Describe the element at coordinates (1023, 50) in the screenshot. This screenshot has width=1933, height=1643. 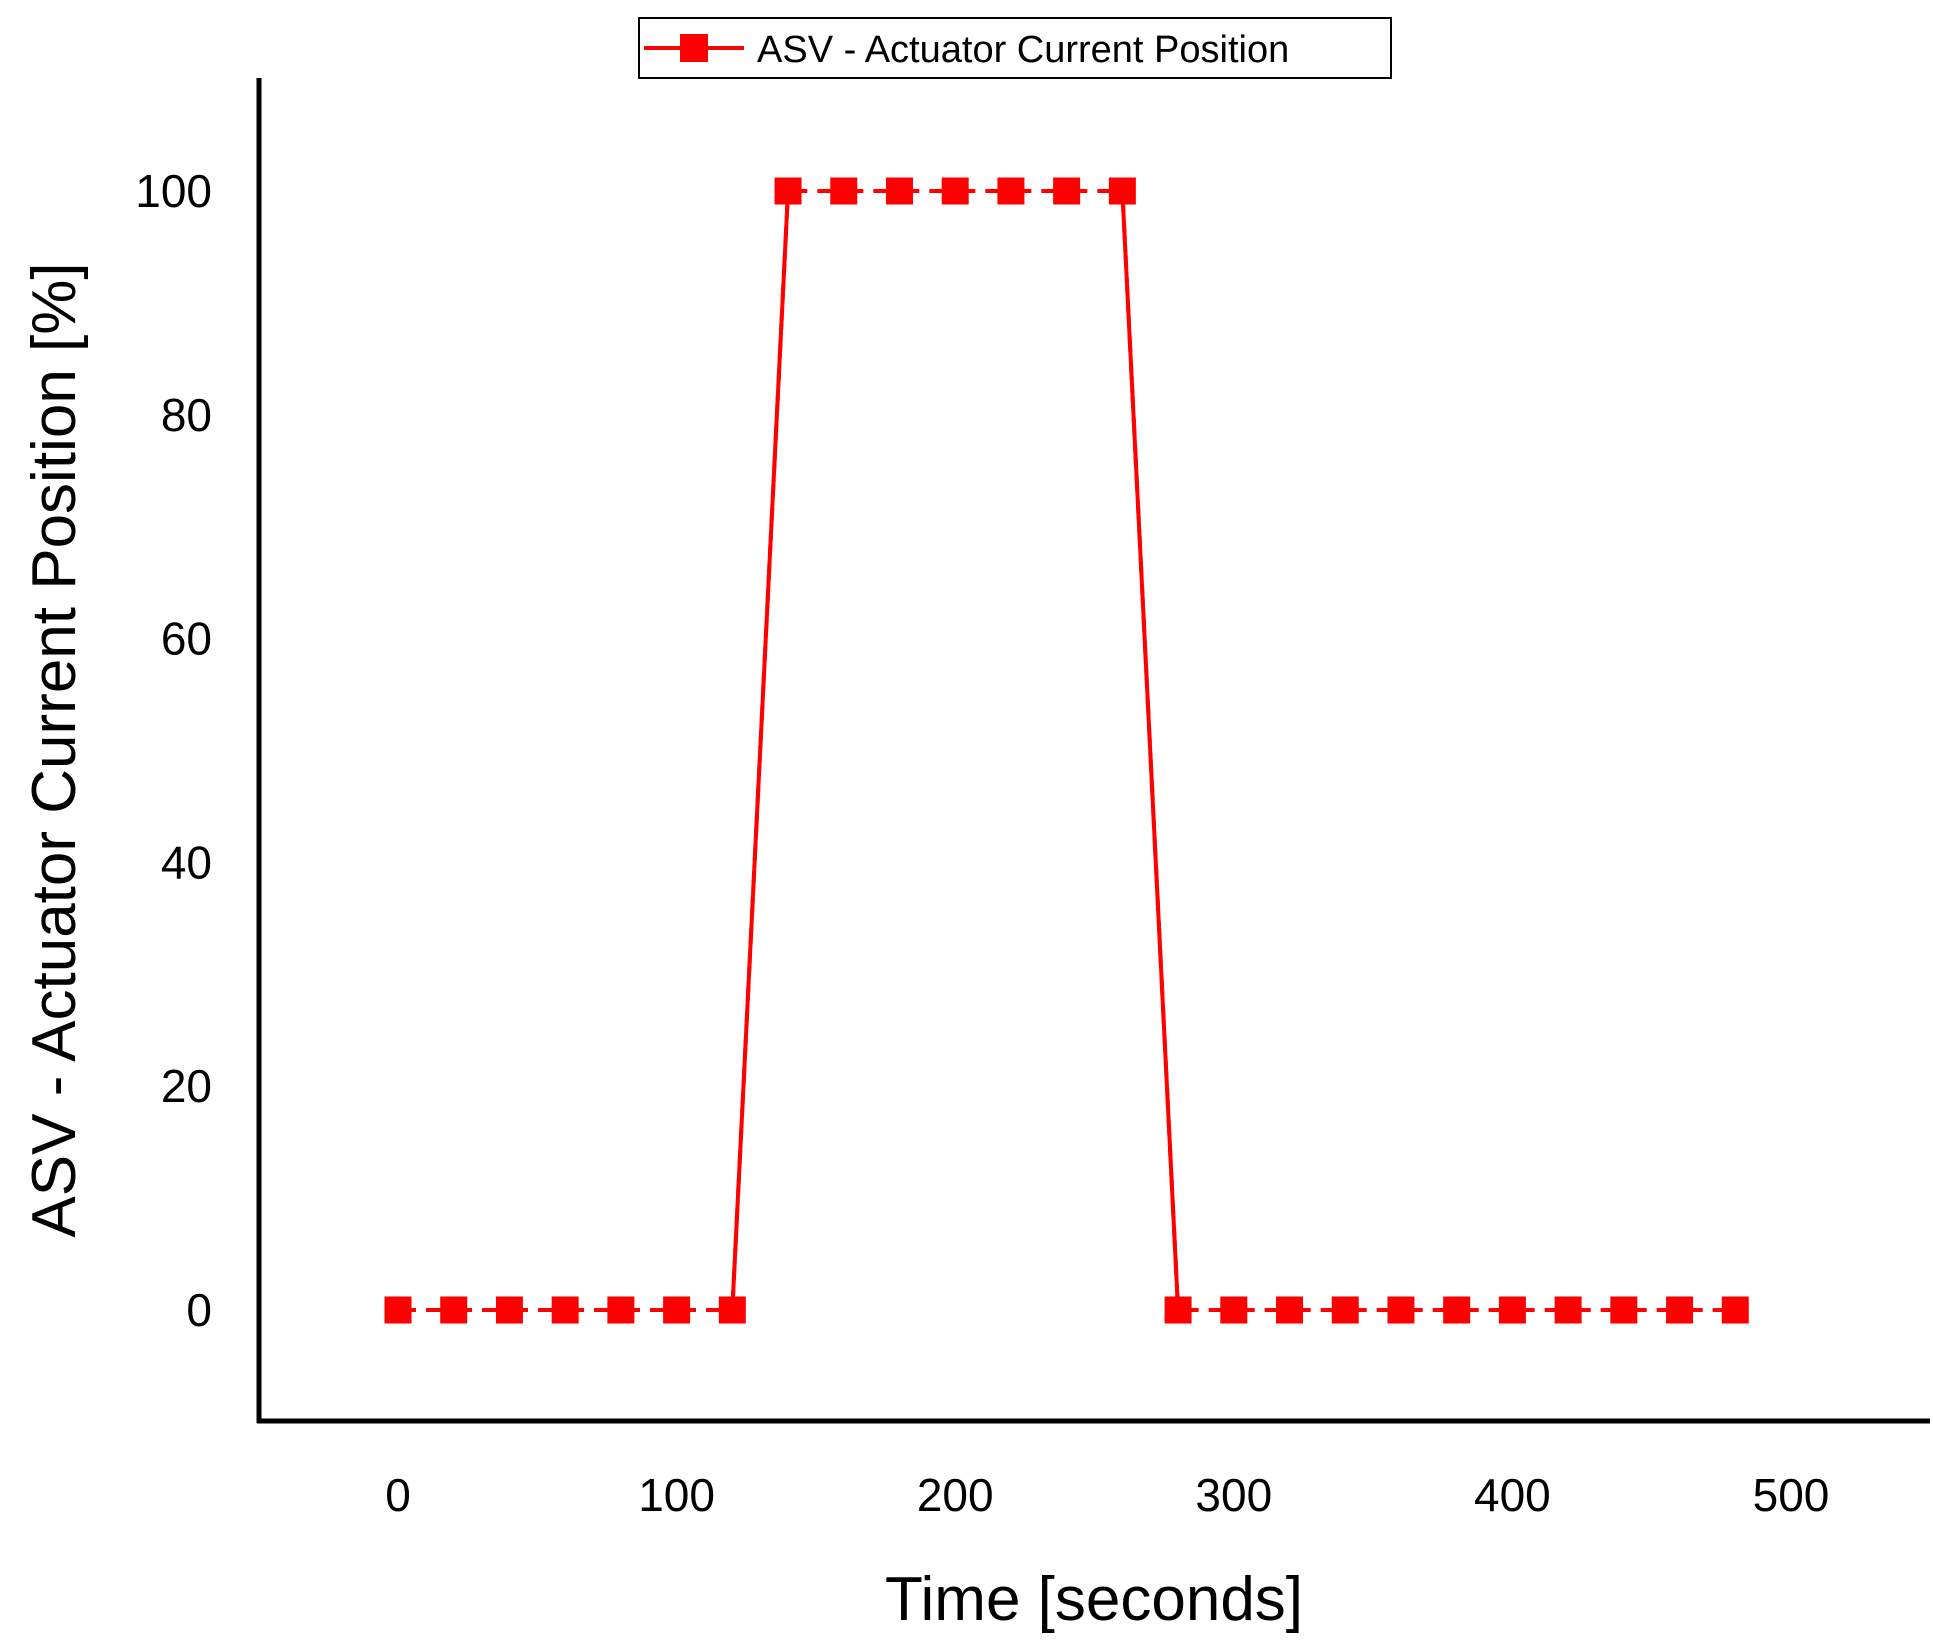
I see `legend-label: ASV - Actuator Current Position` at that location.